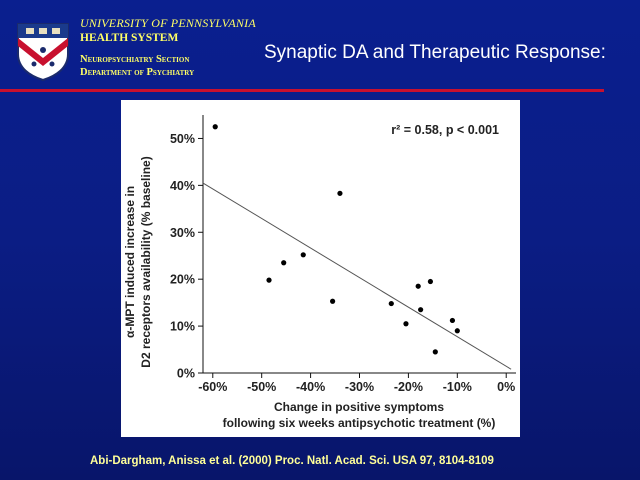 The height and width of the screenshot is (480, 640). Describe the element at coordinates (168, 23) in the screenshot. I see `university-name: UNIVERSITY OF PENNSYLVANIA` at that location.